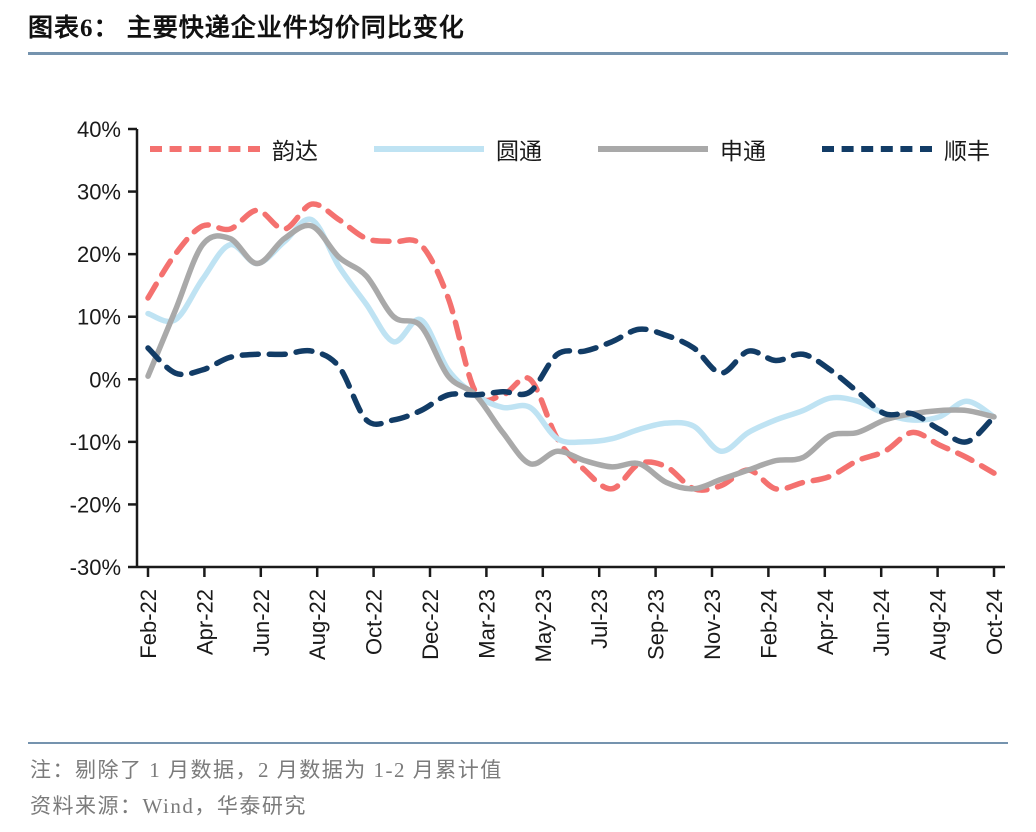 The image size is (1036, 832). I want to click on legend-swatch-shentong, so click(653, 149).